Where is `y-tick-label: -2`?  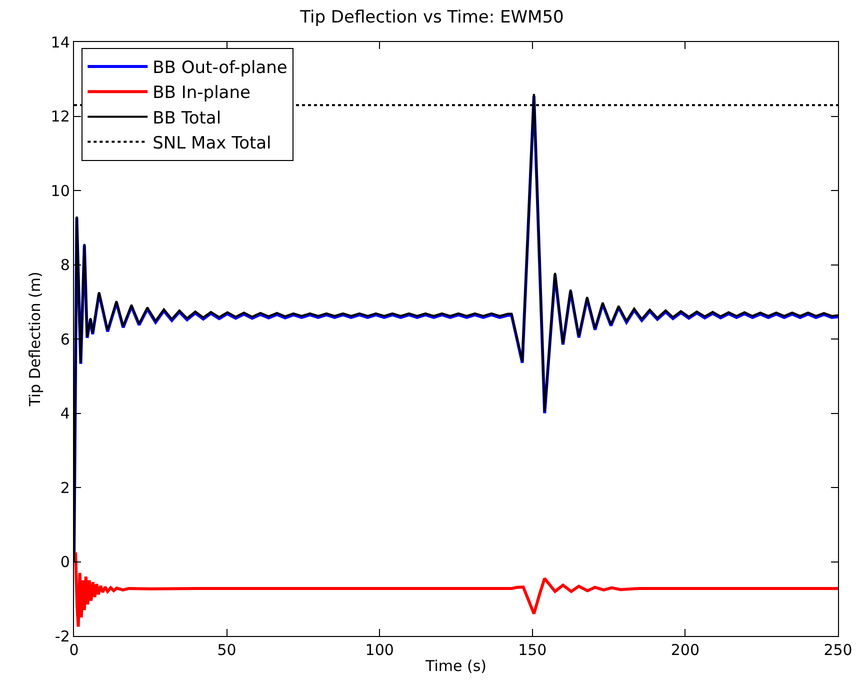 y-tick-label: -2 is located at coordinates (62, 636).